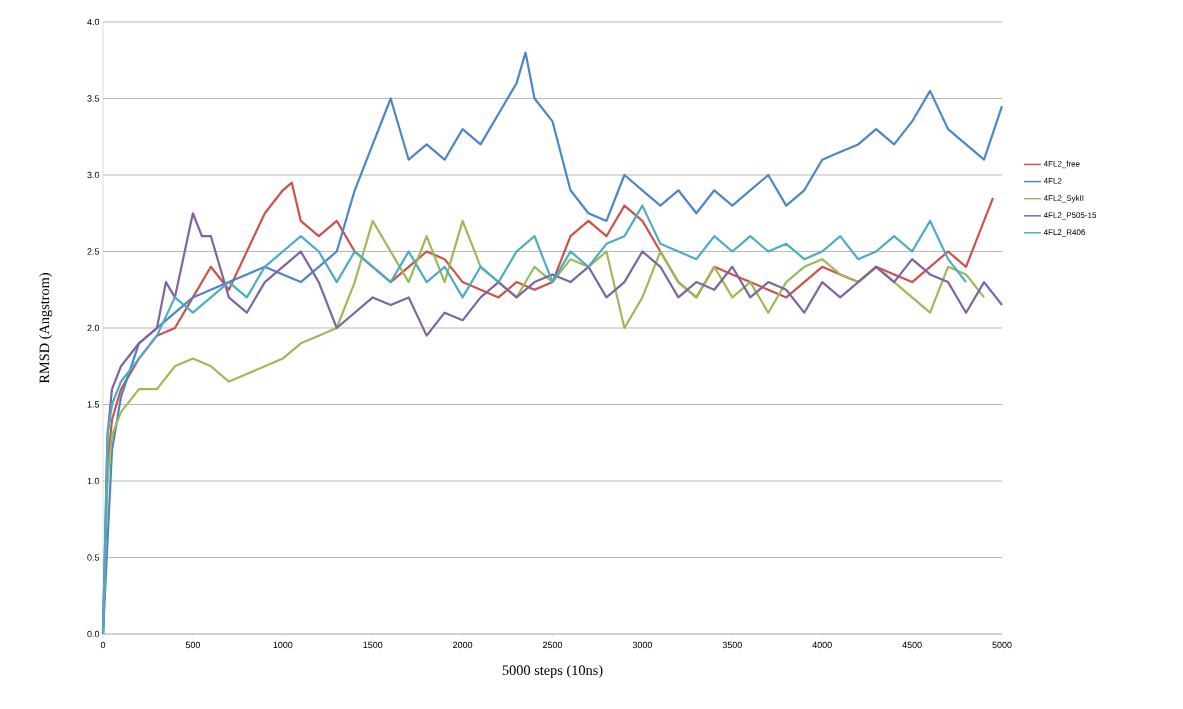  I want to click on x-tick-label: 5000, so click(1002, 645).